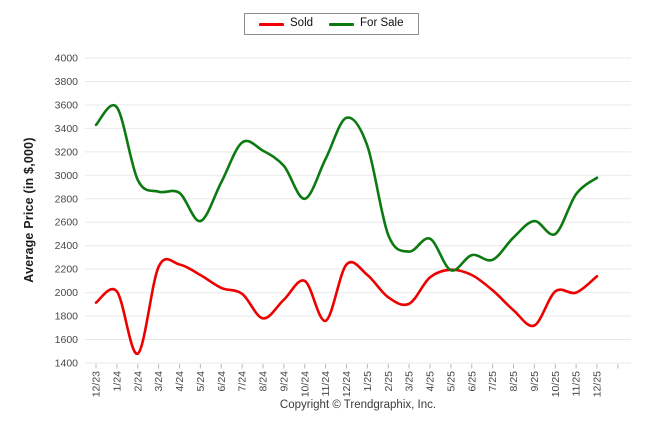 This screenshot has width=646, height=434. I want to click on x-axis-tick-label: 3/25, so click(410, 381).